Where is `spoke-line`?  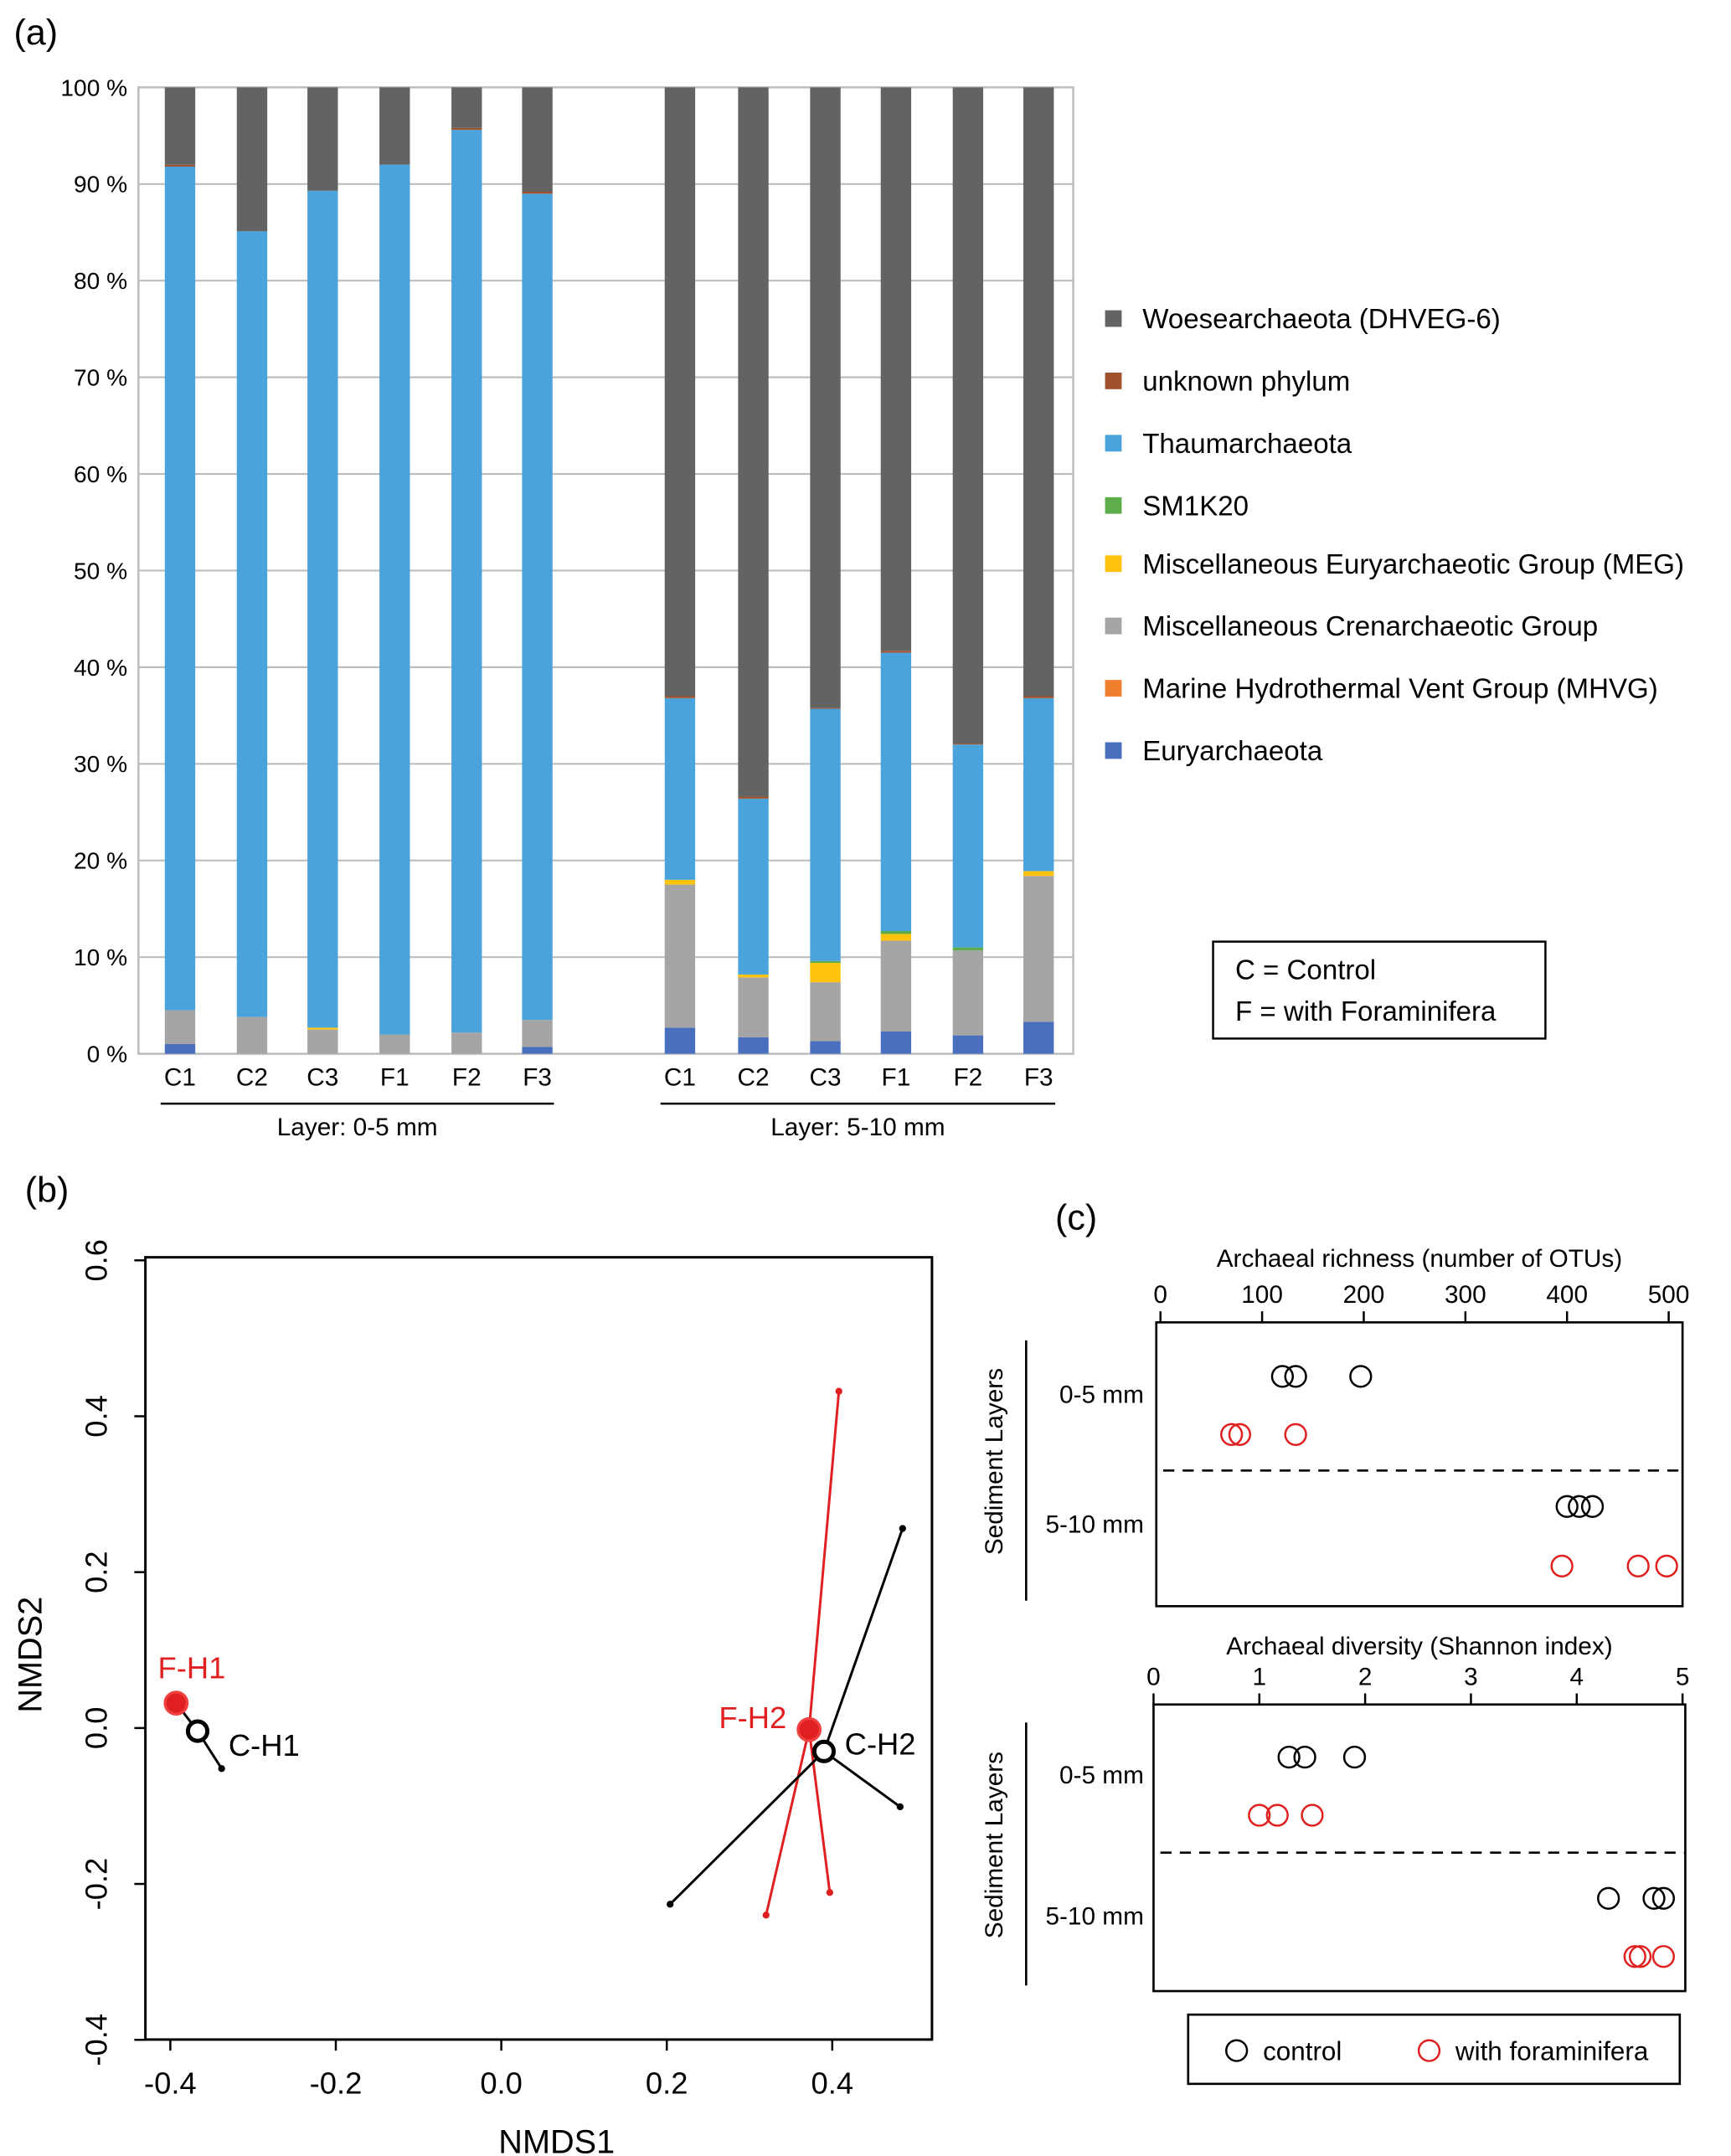
spoke-line is located at coordinates (747, 1828).